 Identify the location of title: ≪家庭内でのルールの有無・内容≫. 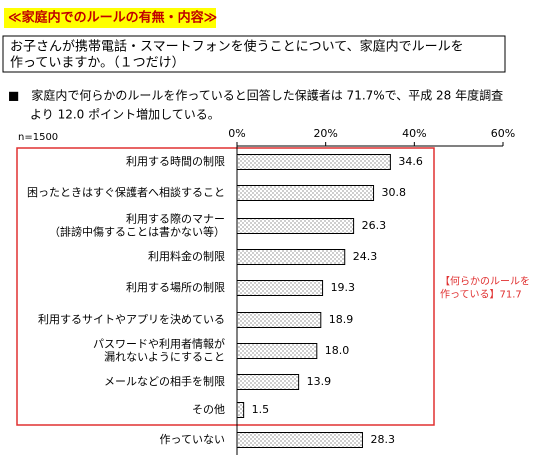
(112, 18).